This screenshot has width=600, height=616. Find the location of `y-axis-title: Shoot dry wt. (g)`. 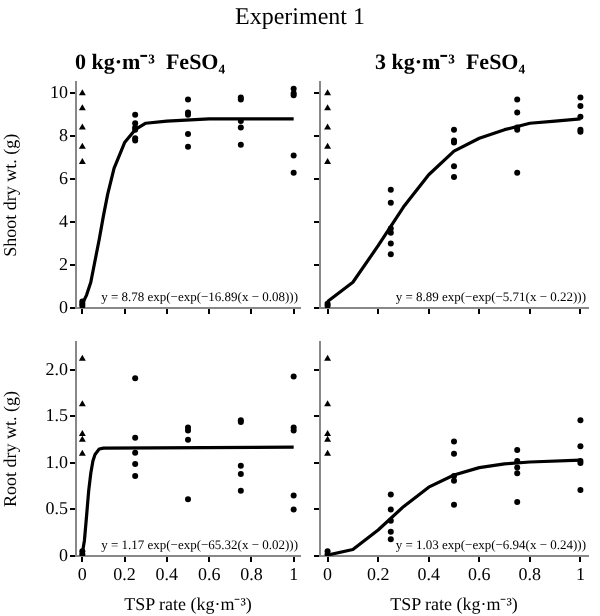

y-axis-title: Shoot dry wt. (g) is located at coordinates (10, 195).